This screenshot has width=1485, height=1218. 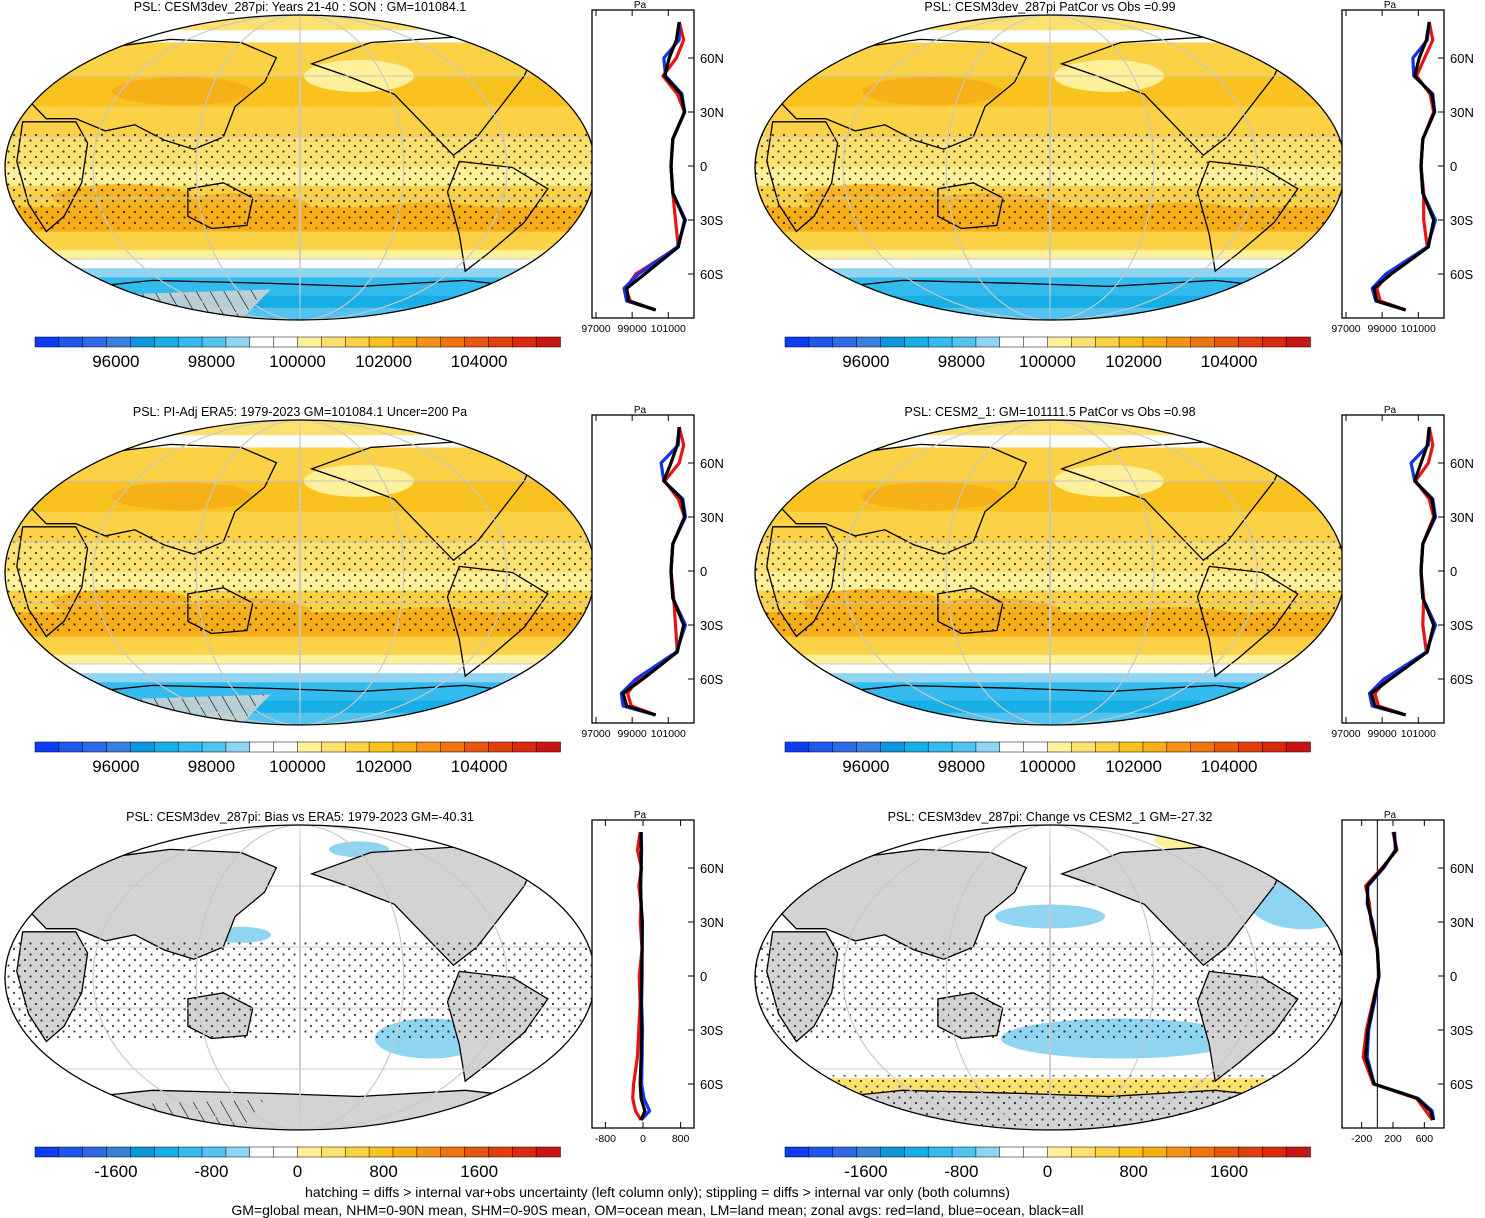 What do you see at coordinates (1418, 734) in the screenshot?
I see `profile-xtick-label: 101000` at bounding box center [1418, 734].